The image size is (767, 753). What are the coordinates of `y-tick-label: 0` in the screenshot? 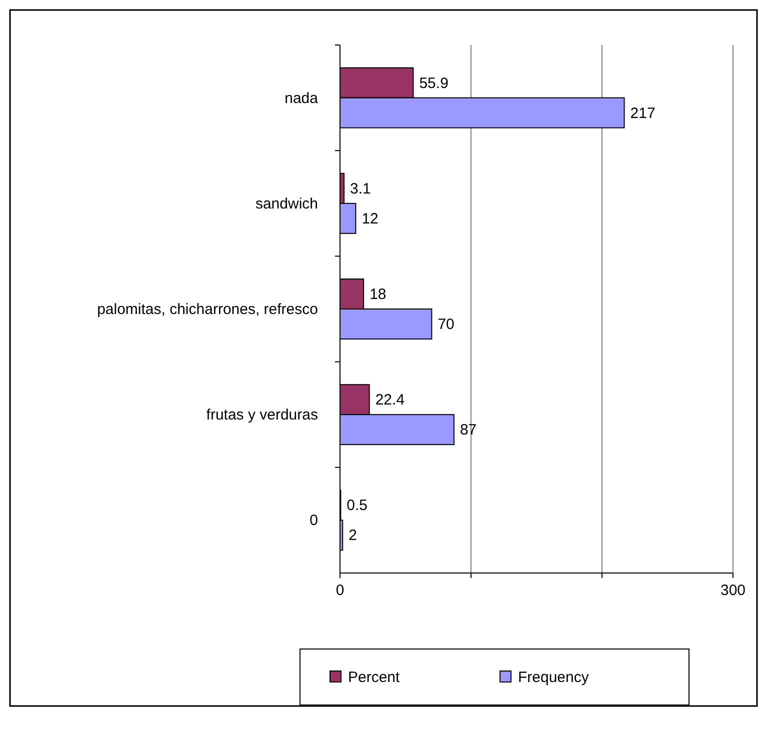 It's located at (314, 521).